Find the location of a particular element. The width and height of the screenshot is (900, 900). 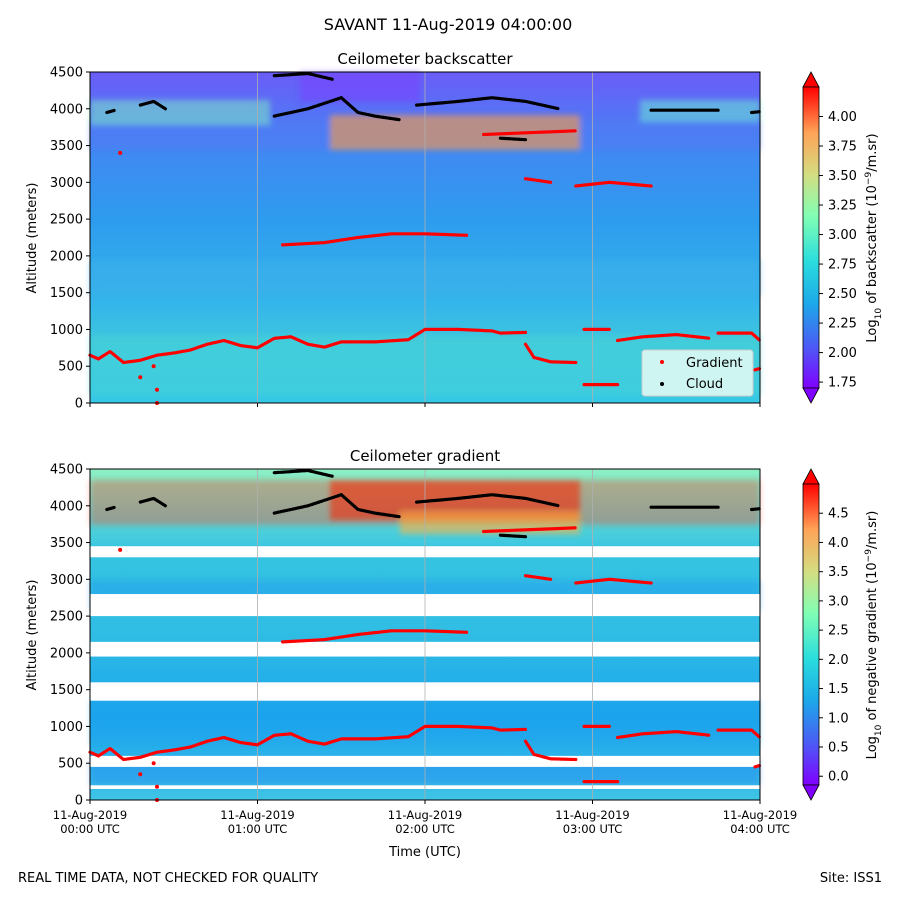

cb-tick-label-2: 2.25 is located at coordinates (842, 324).